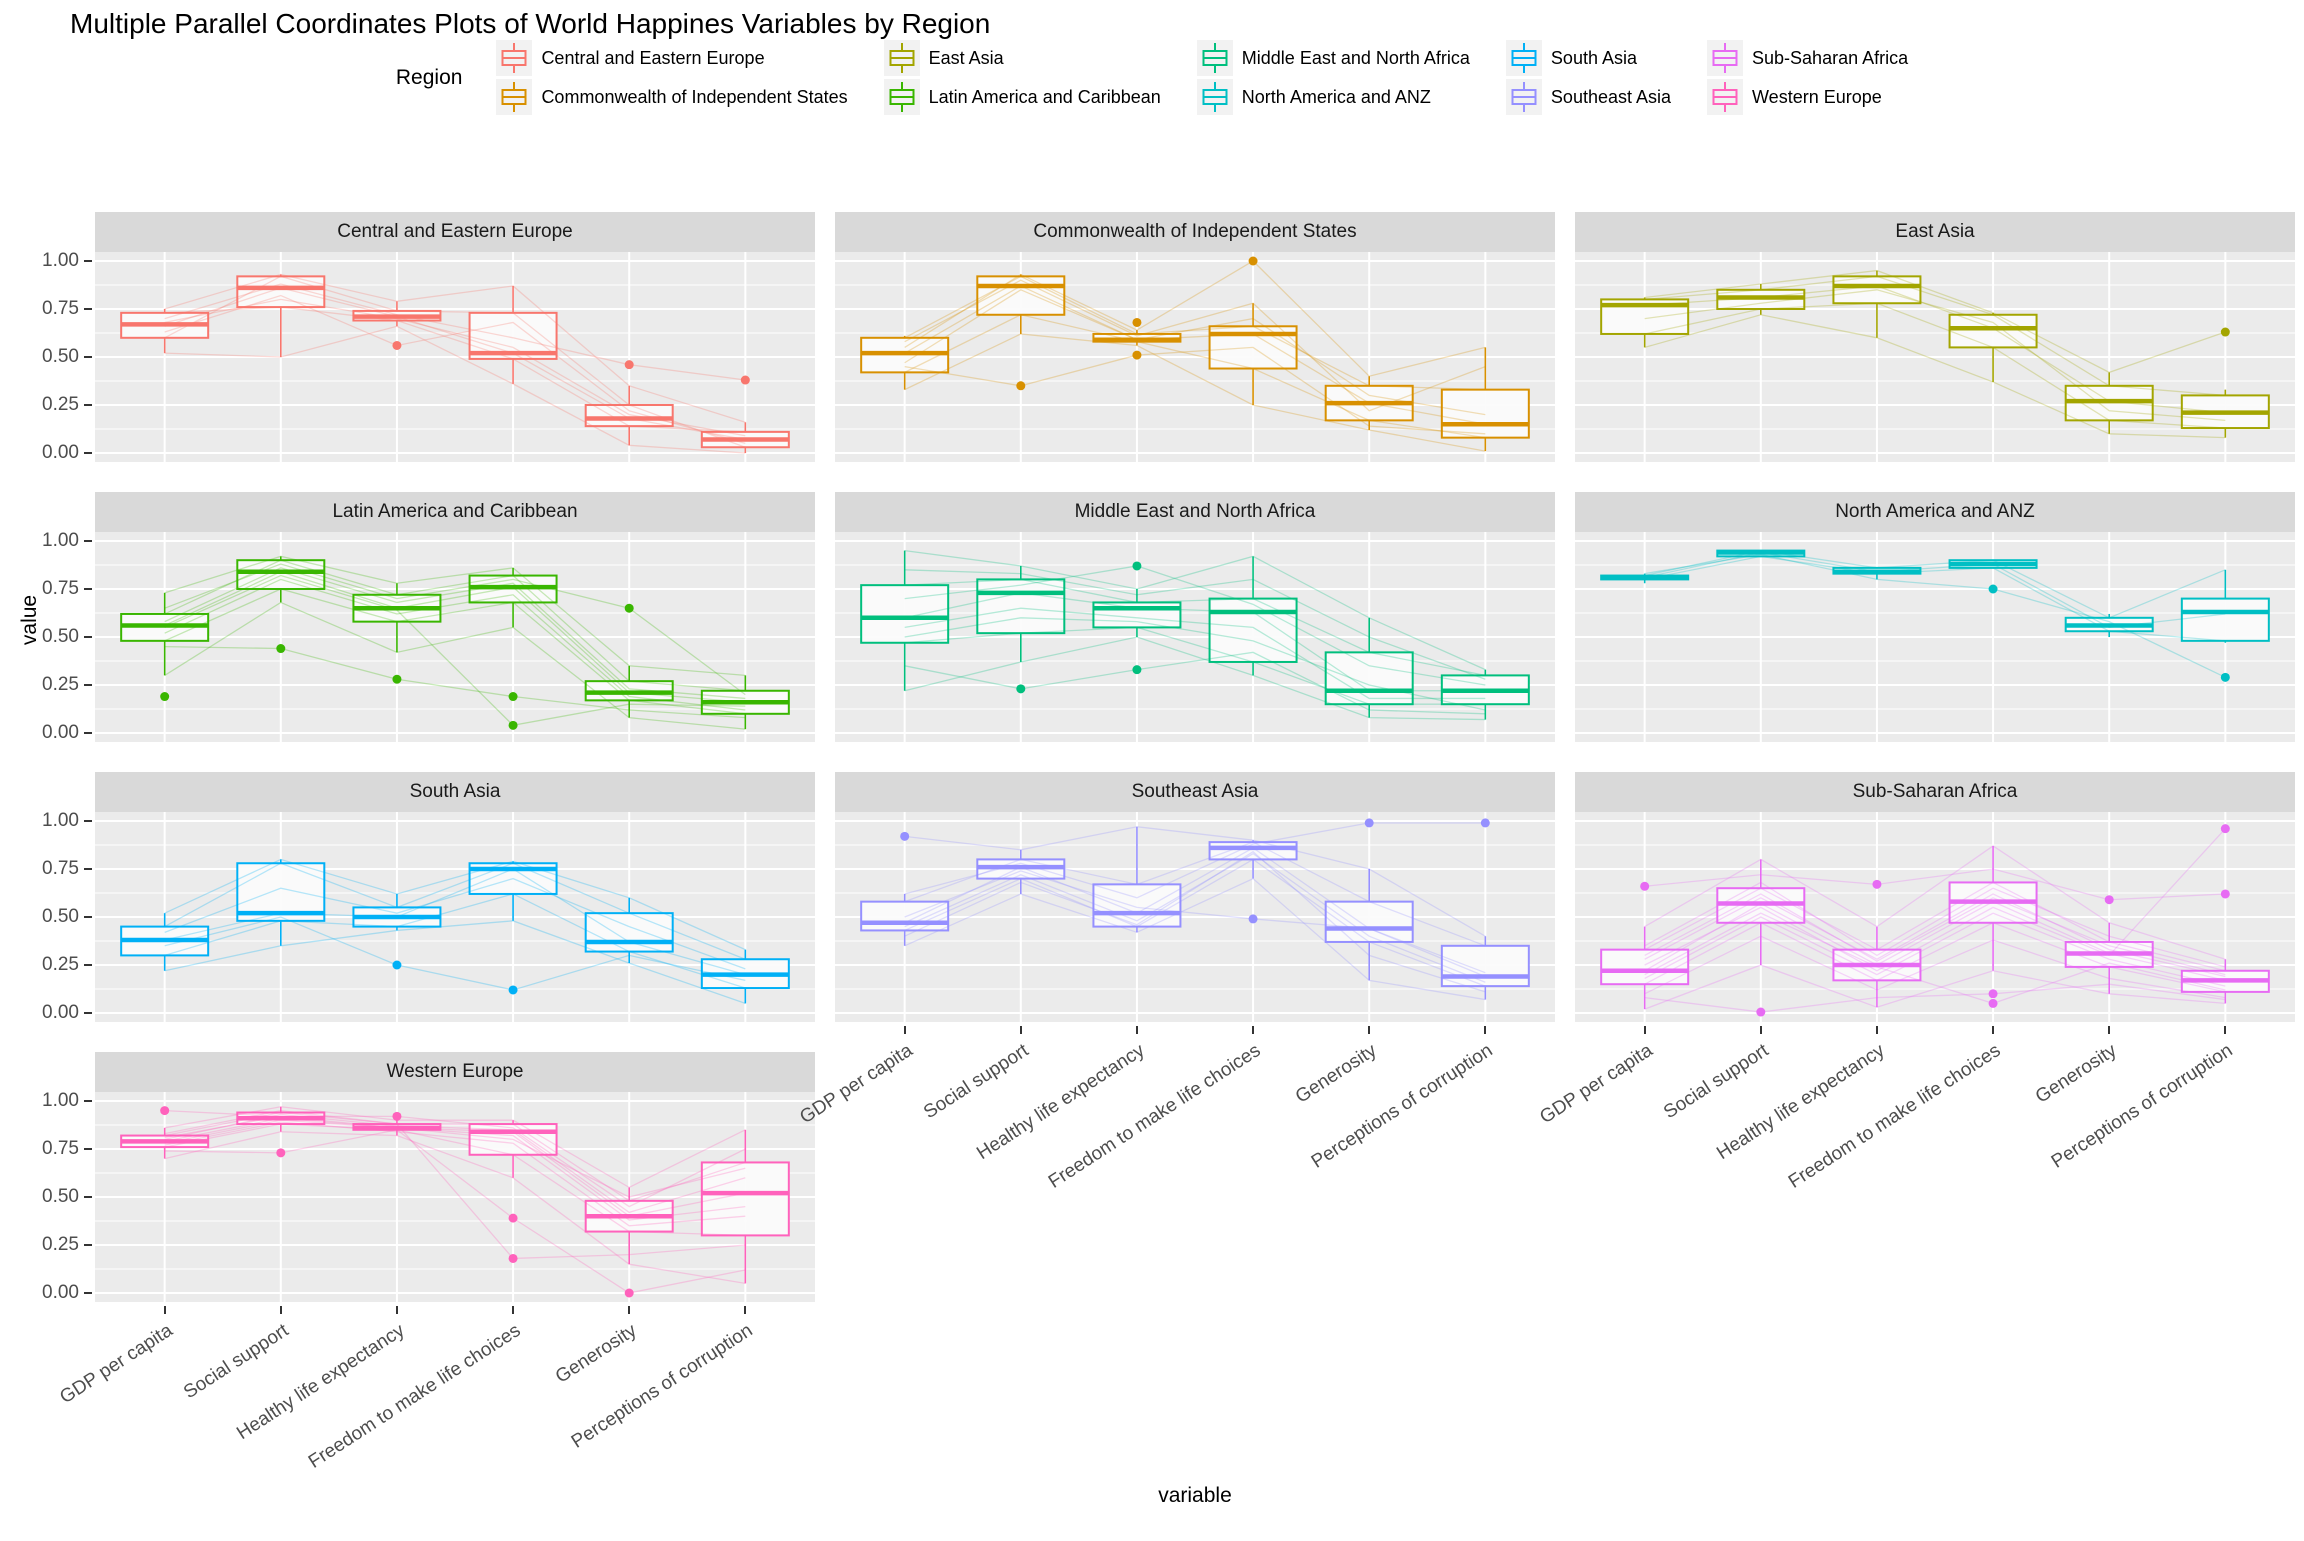  I want to click on facet-strip-title: Sub-Saharan Africa, so click(1935, 792).